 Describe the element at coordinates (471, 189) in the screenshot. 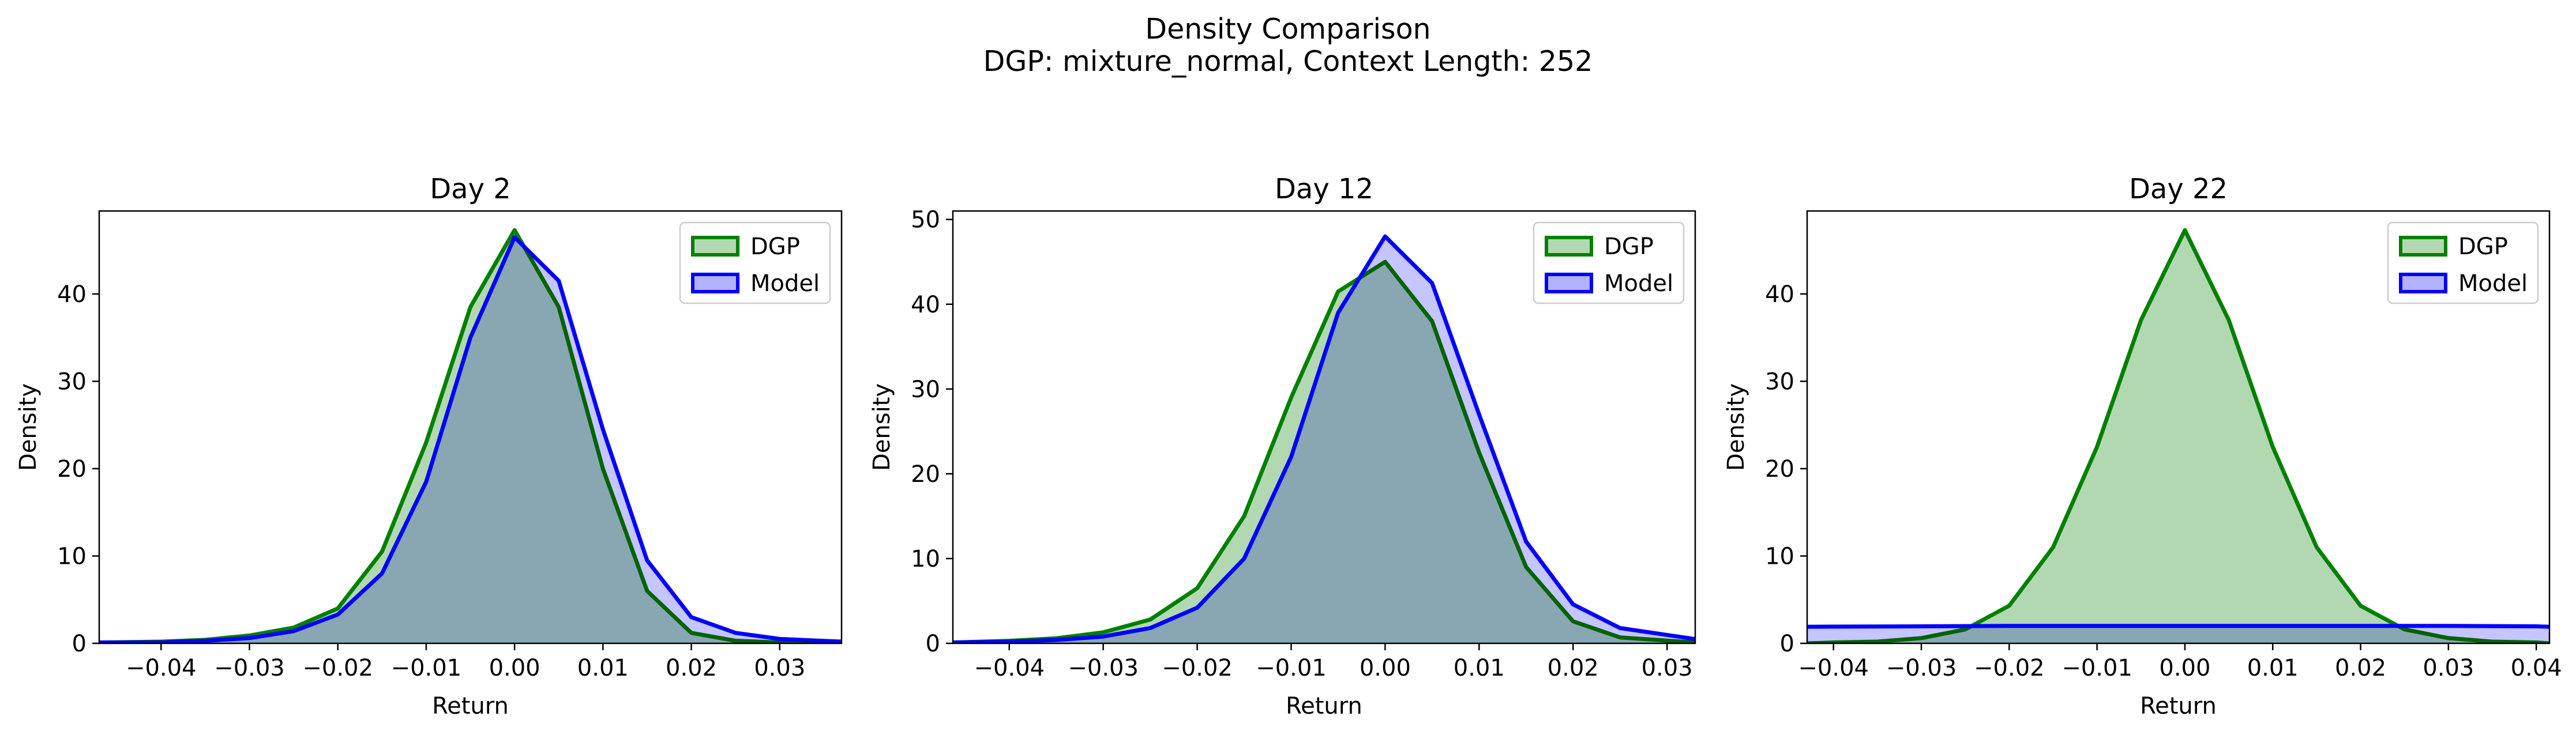

I see `subplot-title: Day 2` at that location.